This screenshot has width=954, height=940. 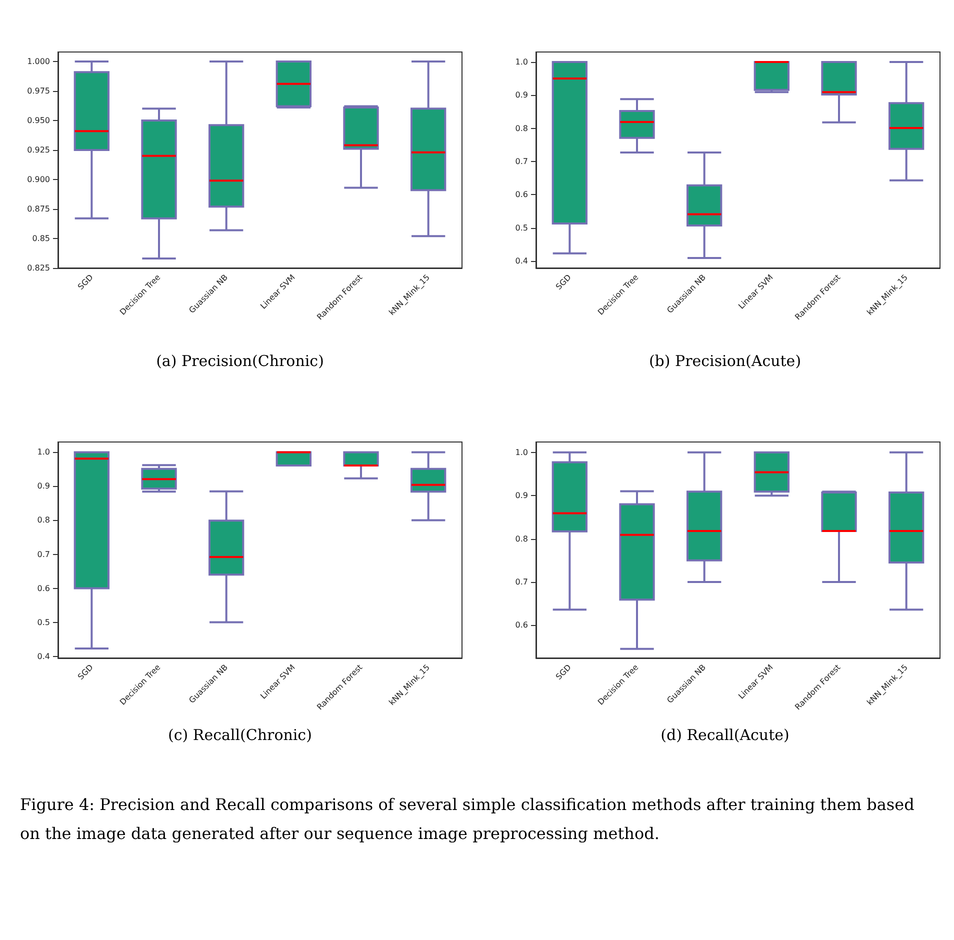 What do you see at coordinates (38, 91) in the screenshot?
I see `y-tick-label: 0.975` at bounding box center [38, 91].